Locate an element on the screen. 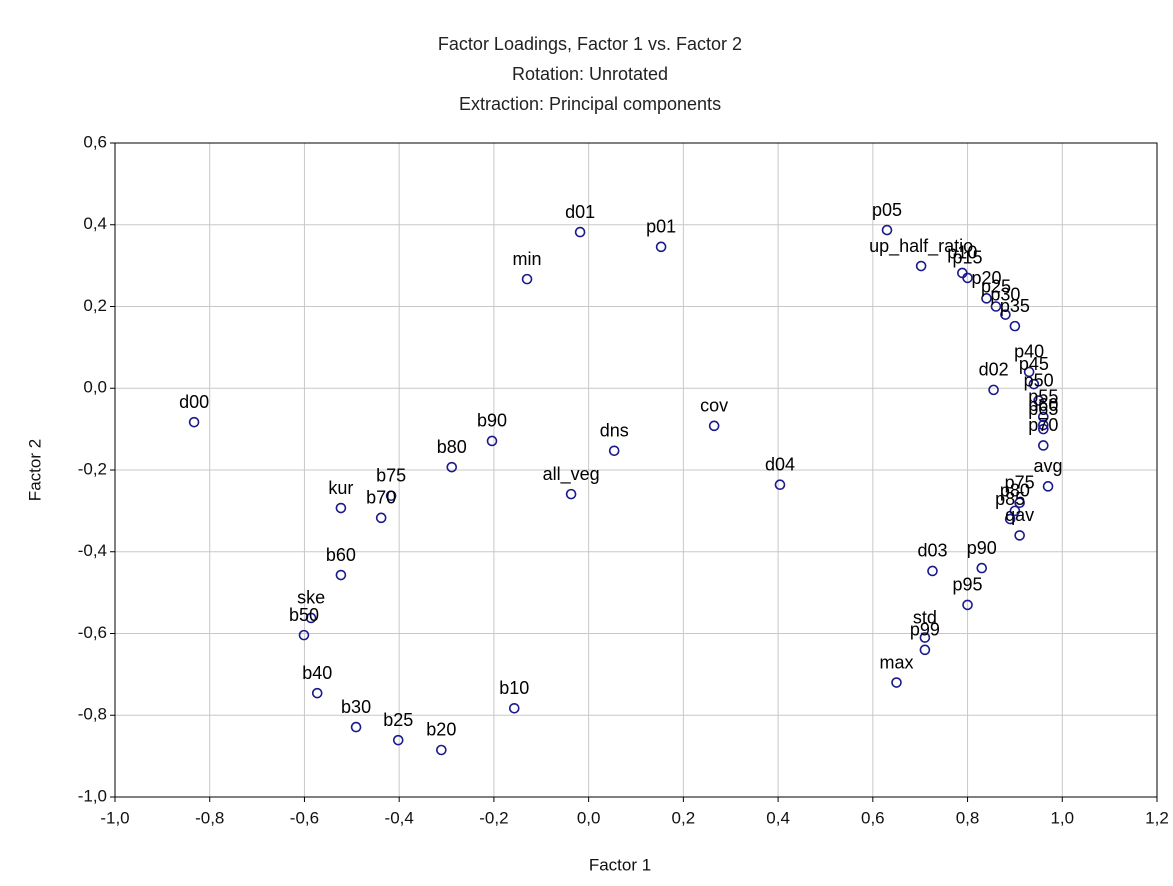  point-label: d03 is located at coordinates (932, 551).